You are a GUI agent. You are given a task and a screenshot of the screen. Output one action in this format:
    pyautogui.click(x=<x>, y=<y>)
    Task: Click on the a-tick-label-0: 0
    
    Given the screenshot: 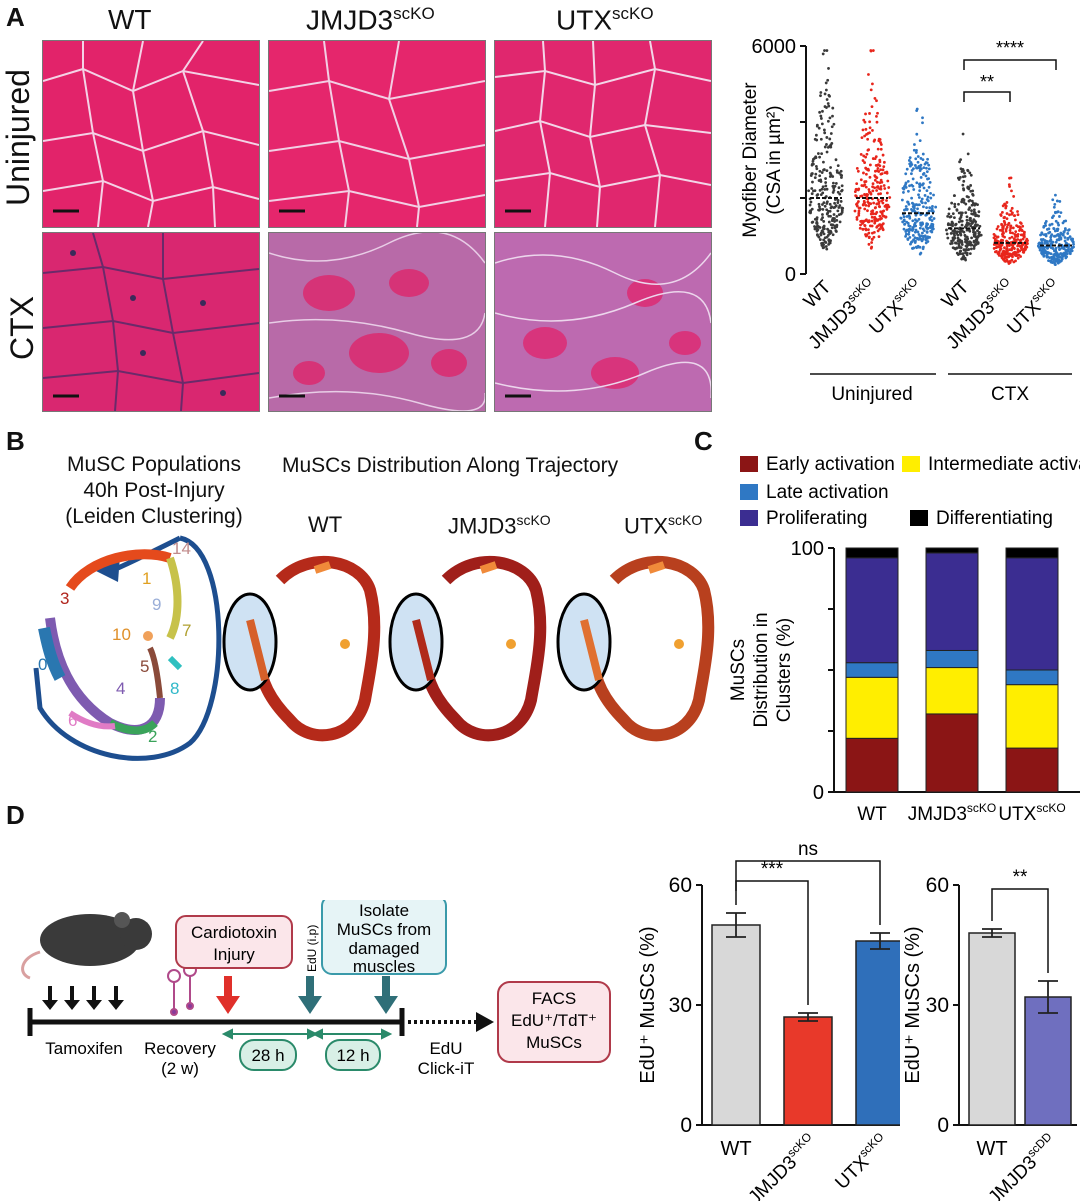 What is the action you would take?
    pyautogui.click(x=790, y=275)
    